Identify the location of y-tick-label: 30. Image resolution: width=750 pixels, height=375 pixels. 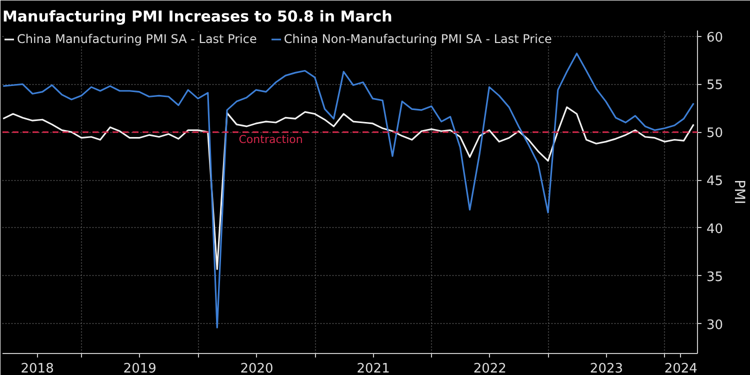
(715, 325).